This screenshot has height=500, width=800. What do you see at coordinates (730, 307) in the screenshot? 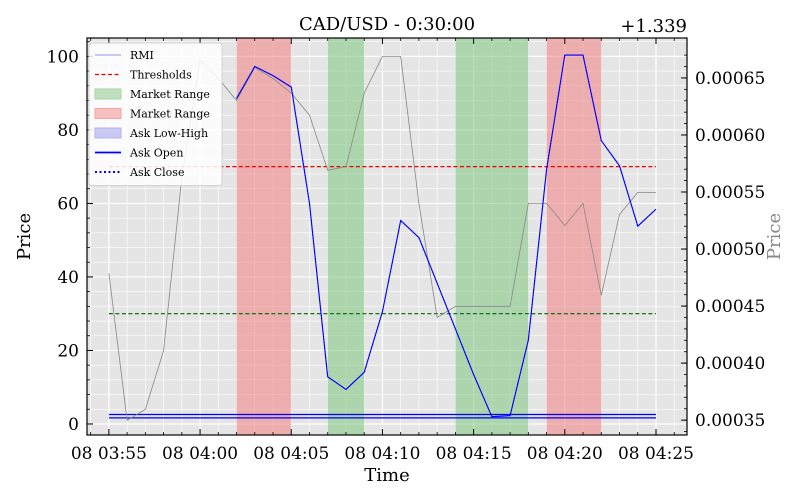
I see `y-right-tick-label: 0.00045` at bounding box center [730, 307].